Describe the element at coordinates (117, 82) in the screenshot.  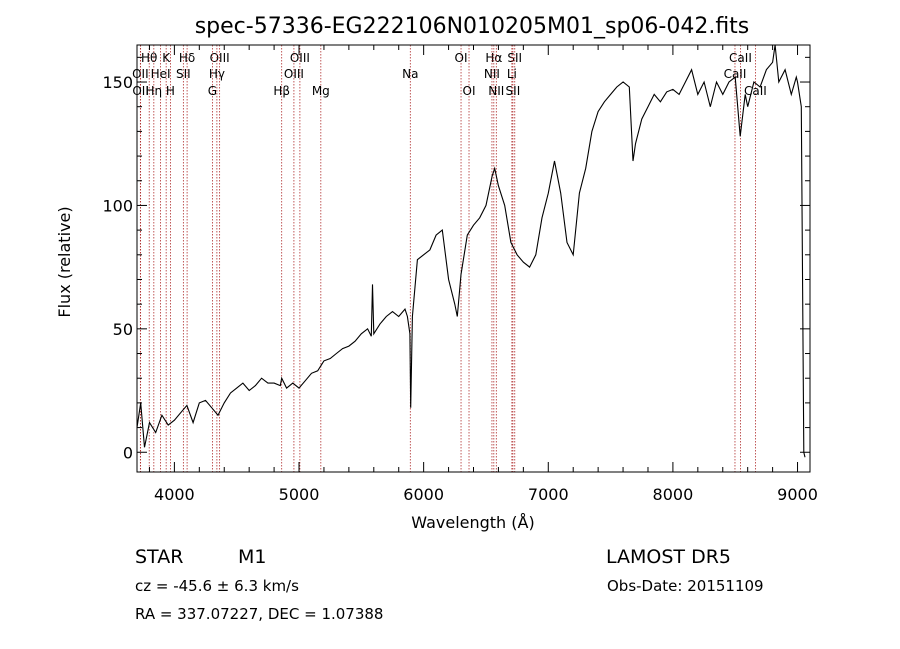
I see `y-tick-label: 150` at that location.